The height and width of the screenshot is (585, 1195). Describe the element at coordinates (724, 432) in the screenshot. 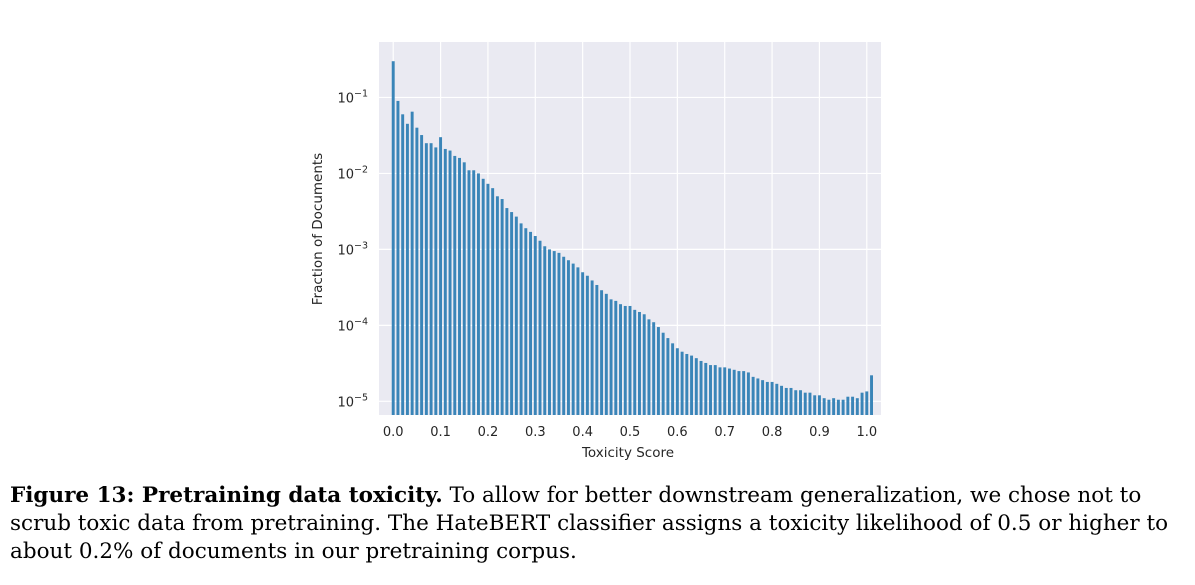

I see `x-tick-label: 0.7` at that location.